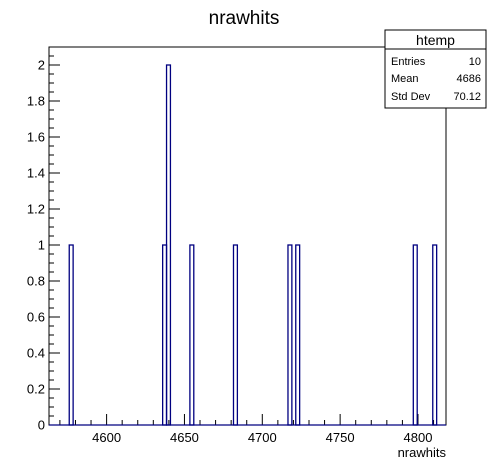 This screenshot has width=496, height=472. Describe the element at coordinates (244, 18) in the screenshot. I see `chart-title: nrawhits` at that location.